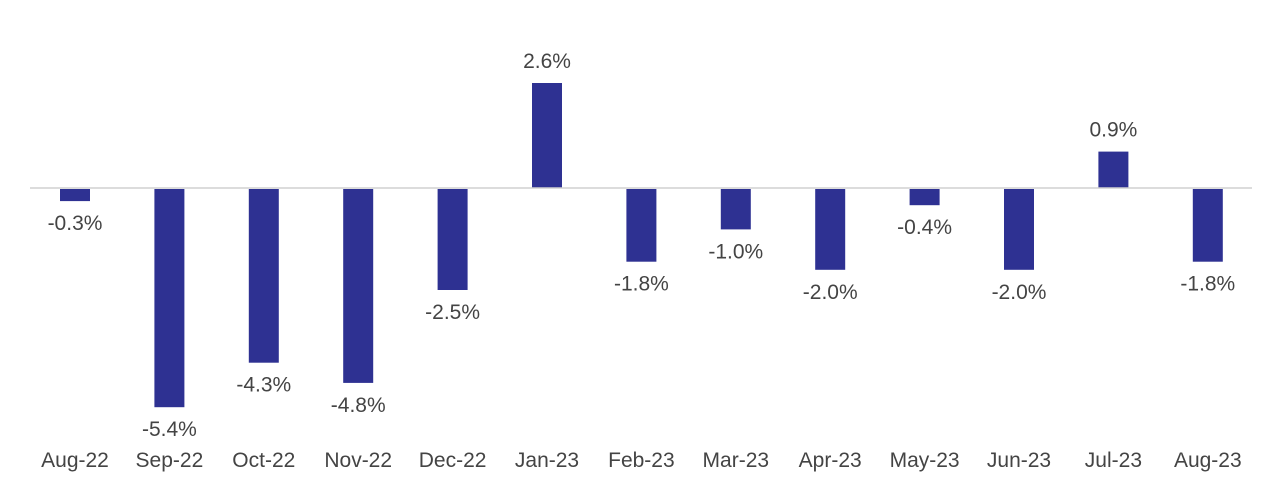 The height and width of the screenshot is (489, 1280). Describe the element at coordinates (358, 405) in the screenshot. I see `data-label-nov-22: -4.8%` at that location.